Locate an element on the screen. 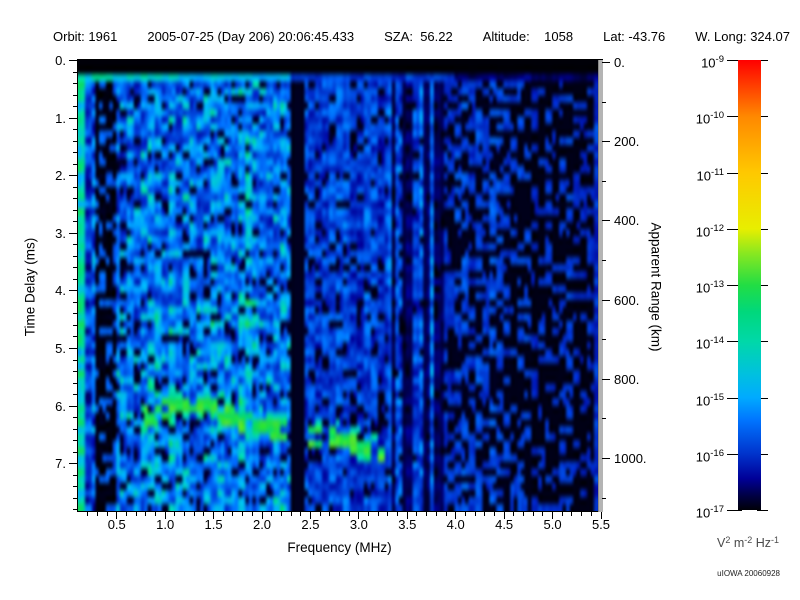  y-left-tick-label: 1. is located at coordinates (60, 118).